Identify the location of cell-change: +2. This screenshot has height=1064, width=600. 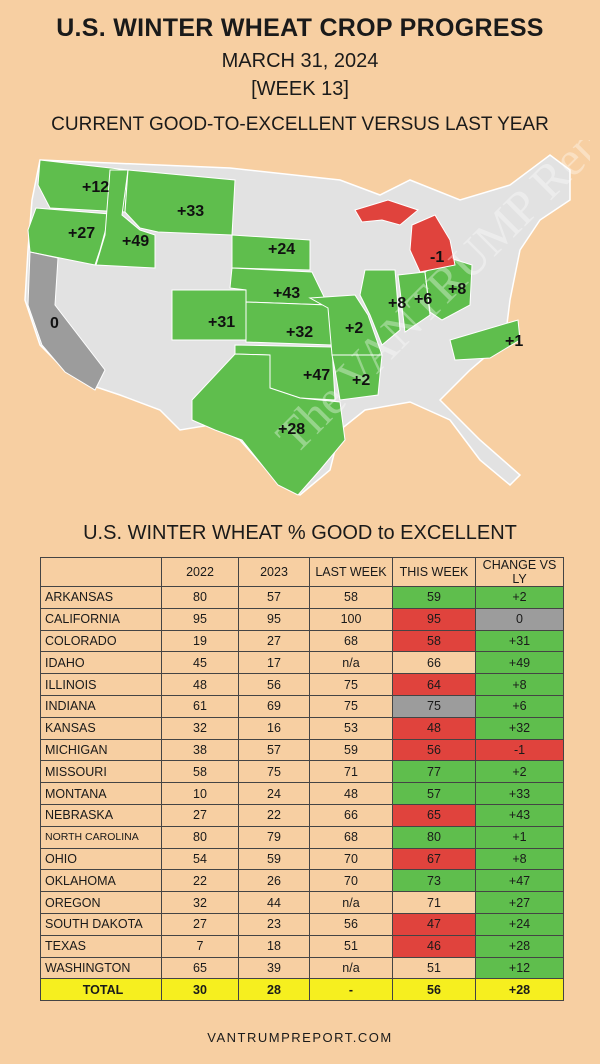
(519, 772).